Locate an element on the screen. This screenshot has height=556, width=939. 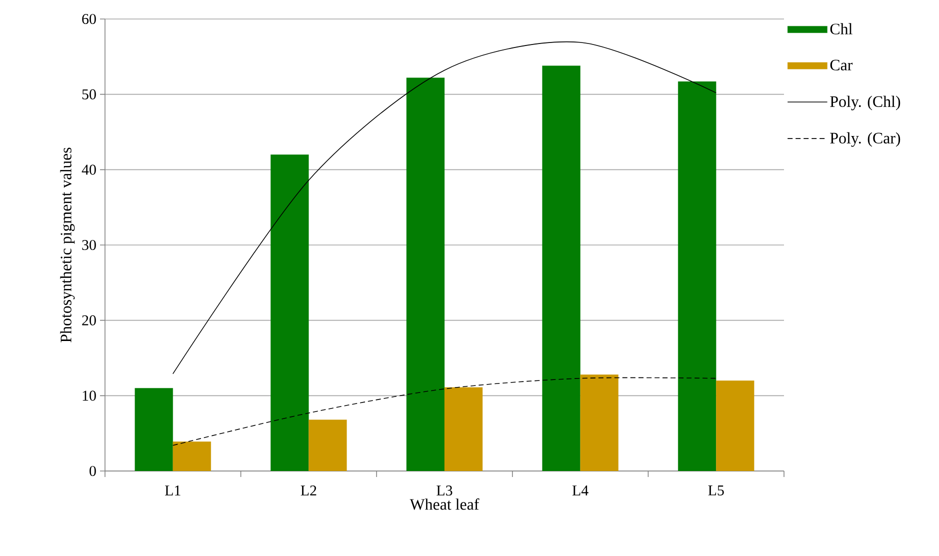
y-tick-label: 0 is located at coordinates (93, 471).